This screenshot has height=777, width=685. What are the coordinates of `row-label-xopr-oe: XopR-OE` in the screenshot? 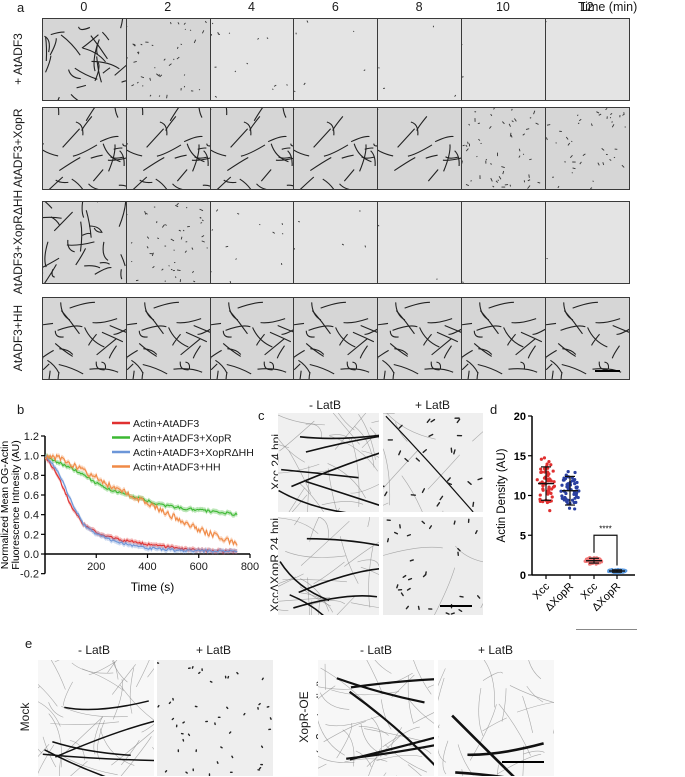 It's located at (304, 717).